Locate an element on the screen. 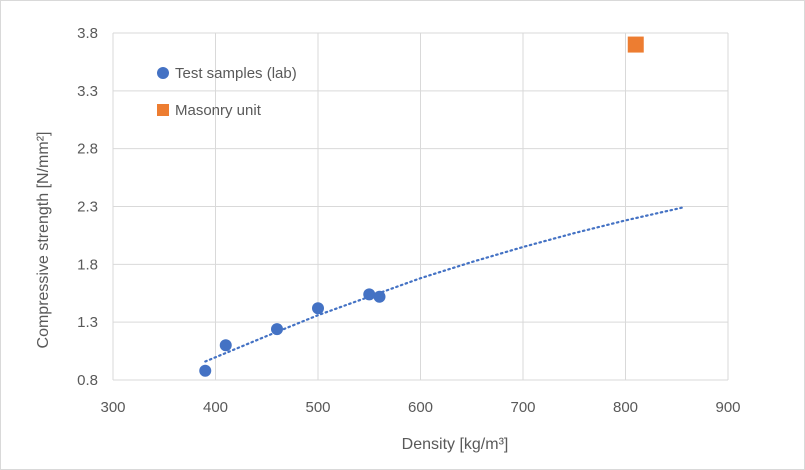 The image size is (805, 470). x-tick-label: 800 is located at coordinates (625, 407).